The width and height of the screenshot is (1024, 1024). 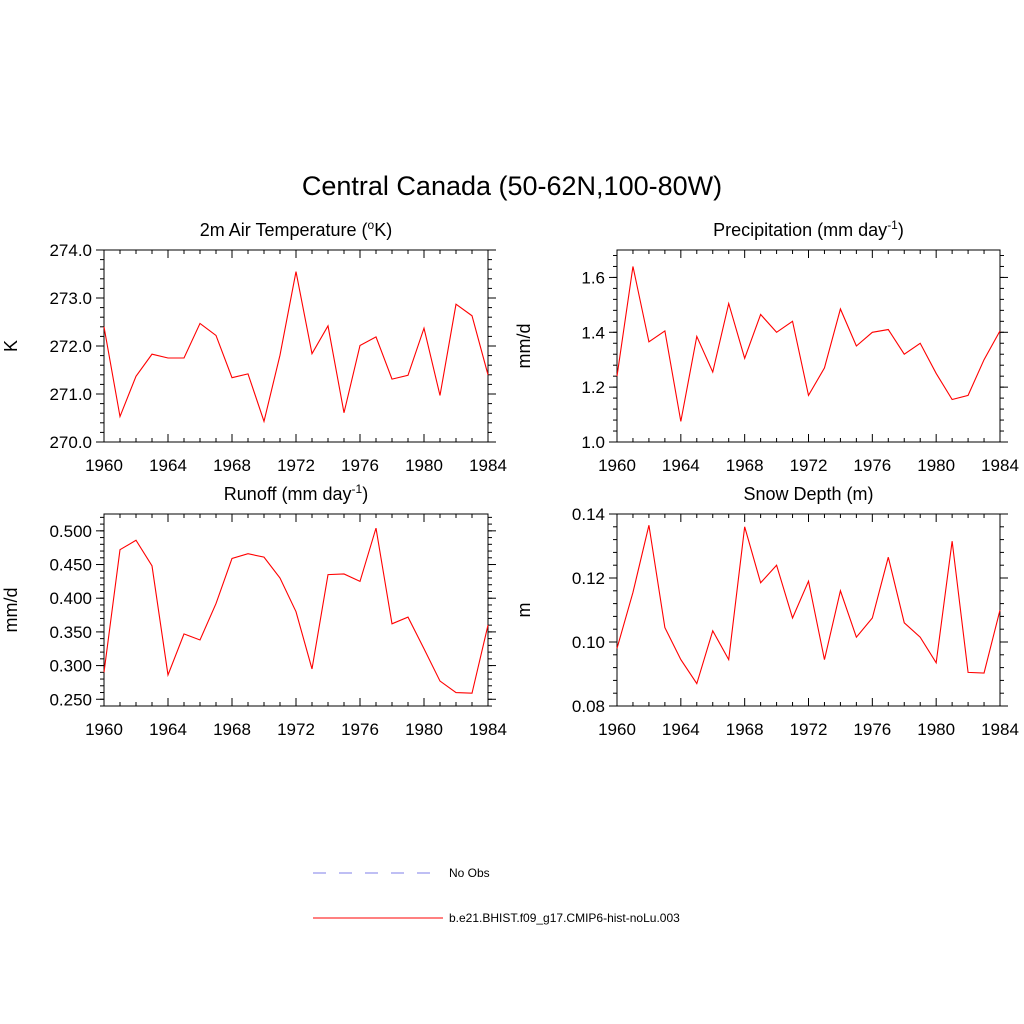 I want to click on y-tick-label: 0.10, so click(x=588, y=642).